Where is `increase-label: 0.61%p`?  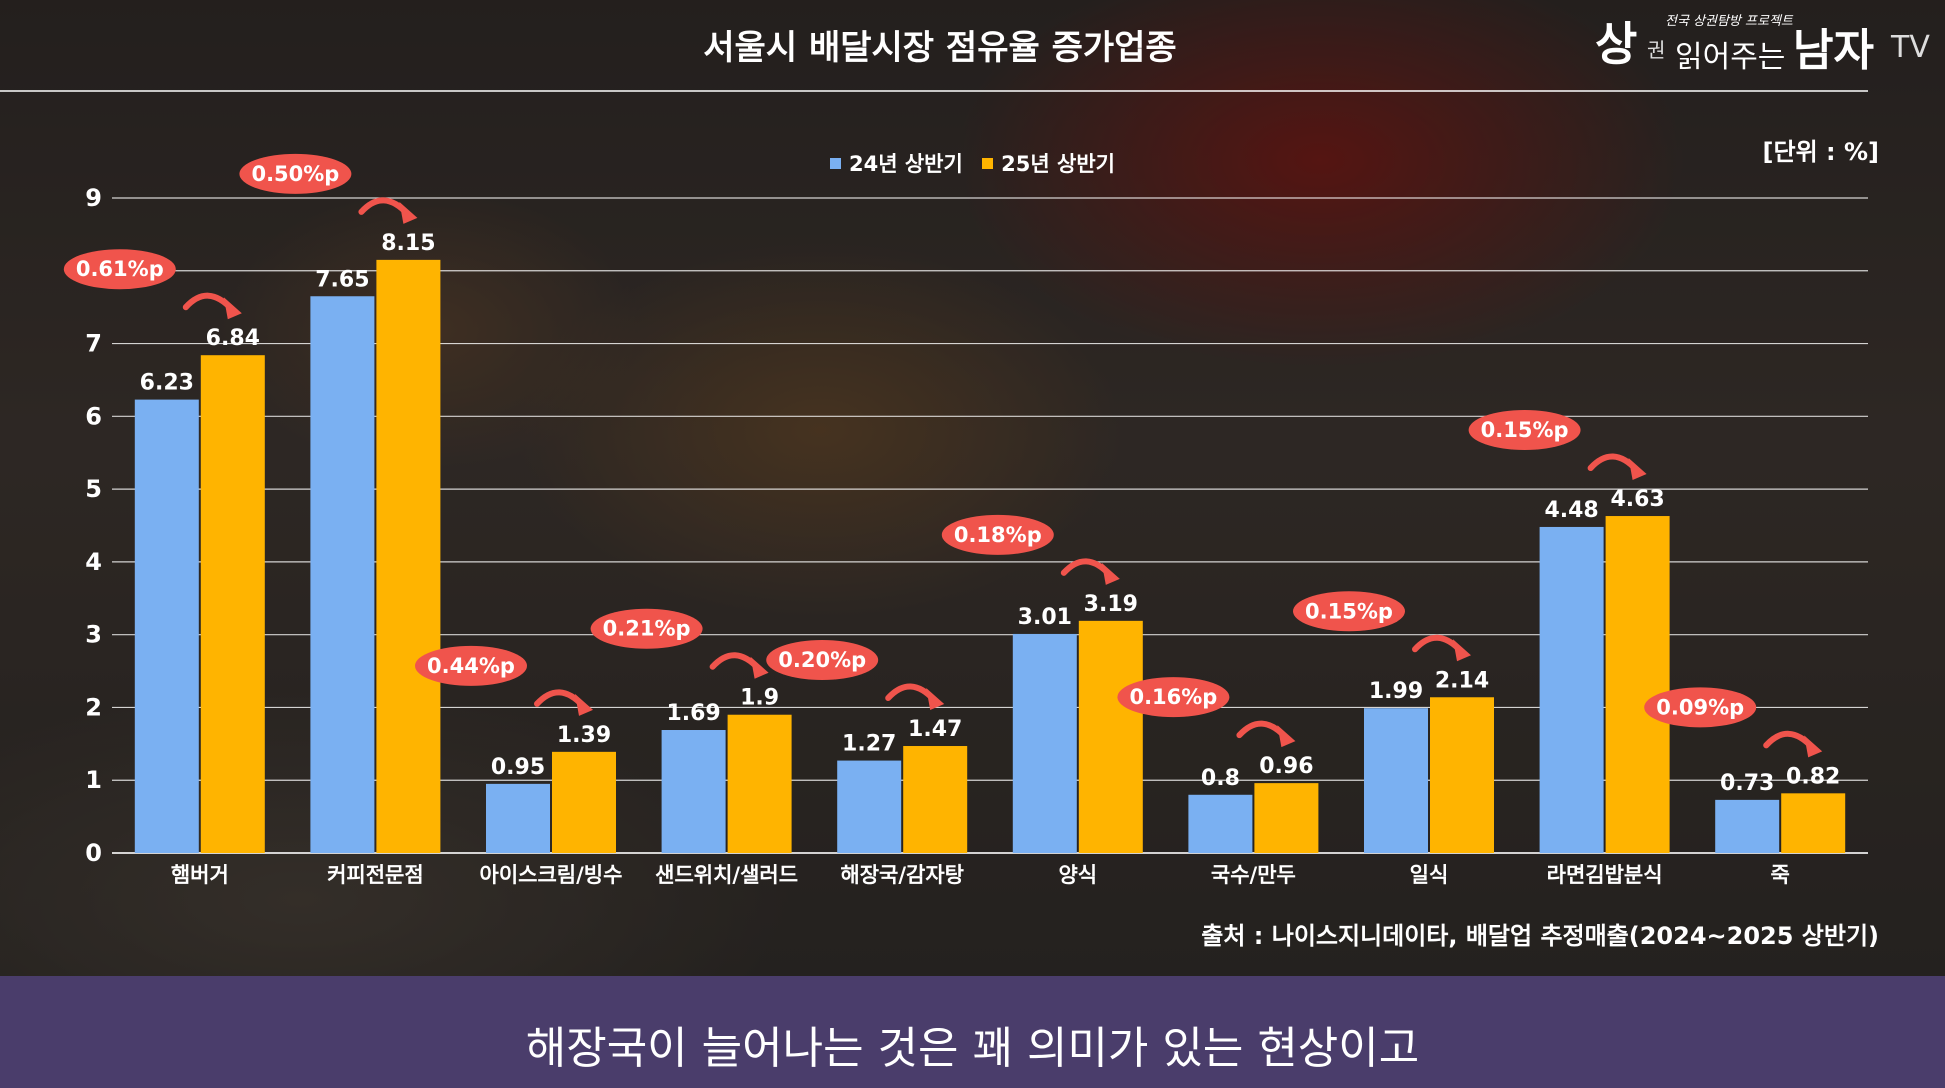
increase-label: 0.61%p is located at coordinates (120, 269).